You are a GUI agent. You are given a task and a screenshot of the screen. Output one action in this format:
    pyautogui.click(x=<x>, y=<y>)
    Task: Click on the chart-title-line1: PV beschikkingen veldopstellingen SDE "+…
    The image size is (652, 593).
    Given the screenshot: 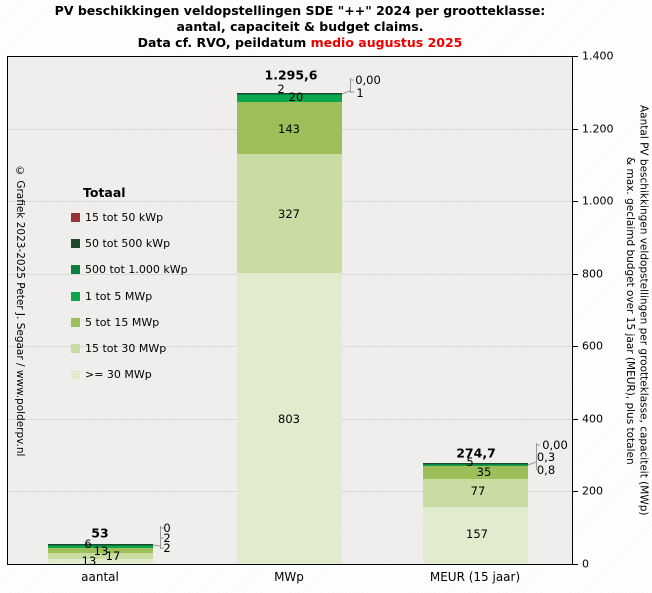 What is the action you would take?
    pyautogui.click(x=300, y=10)
    